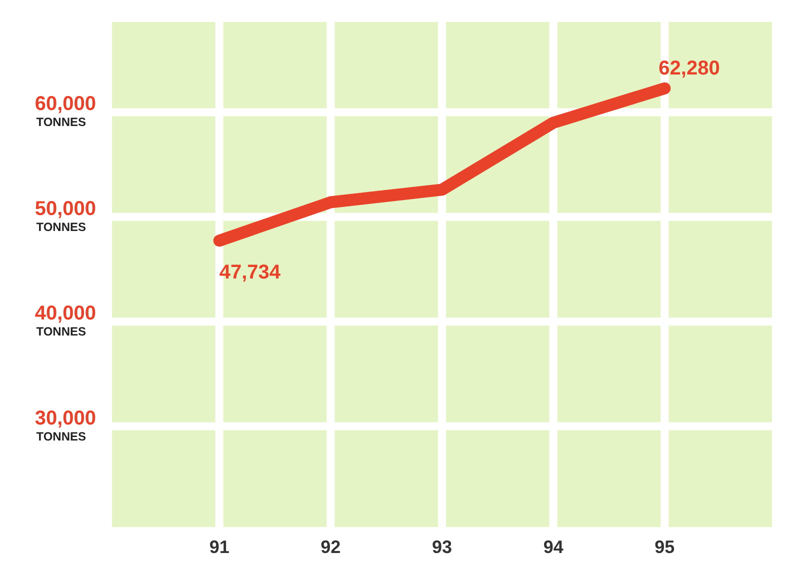 The image size is (790, 571). Describe the element at coordinates (553, 547) in the screenshot. I see `x-tick-label: 94` at that location.